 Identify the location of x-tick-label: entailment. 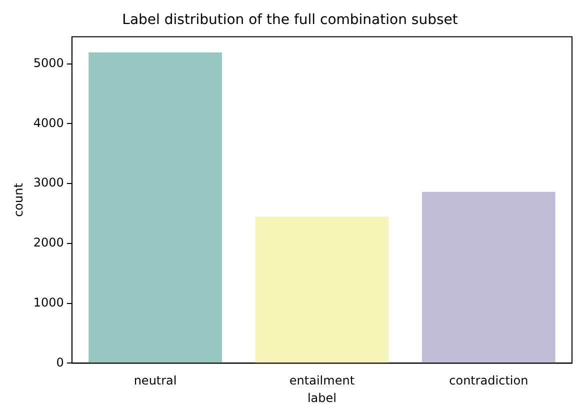
(322, 381).